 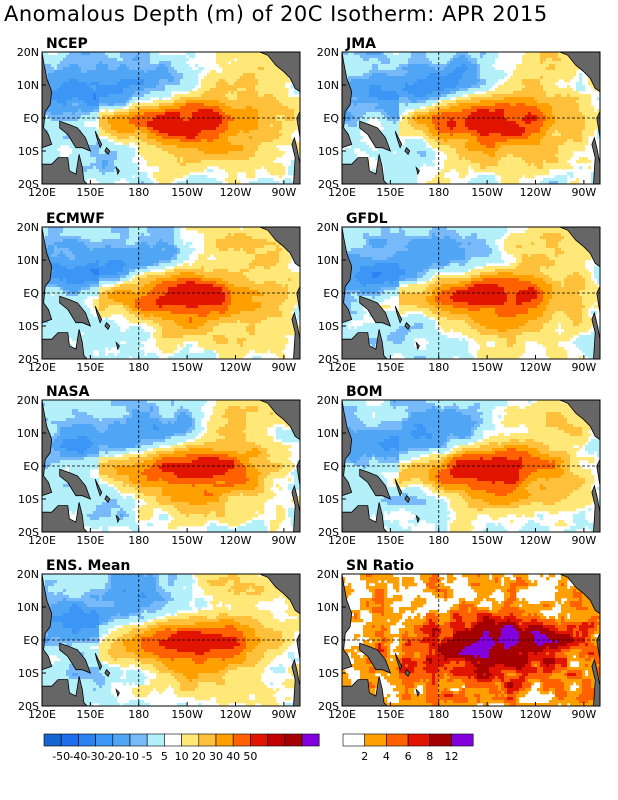 I want to click on colorbar-label: 20, so click(x=199, y=756).